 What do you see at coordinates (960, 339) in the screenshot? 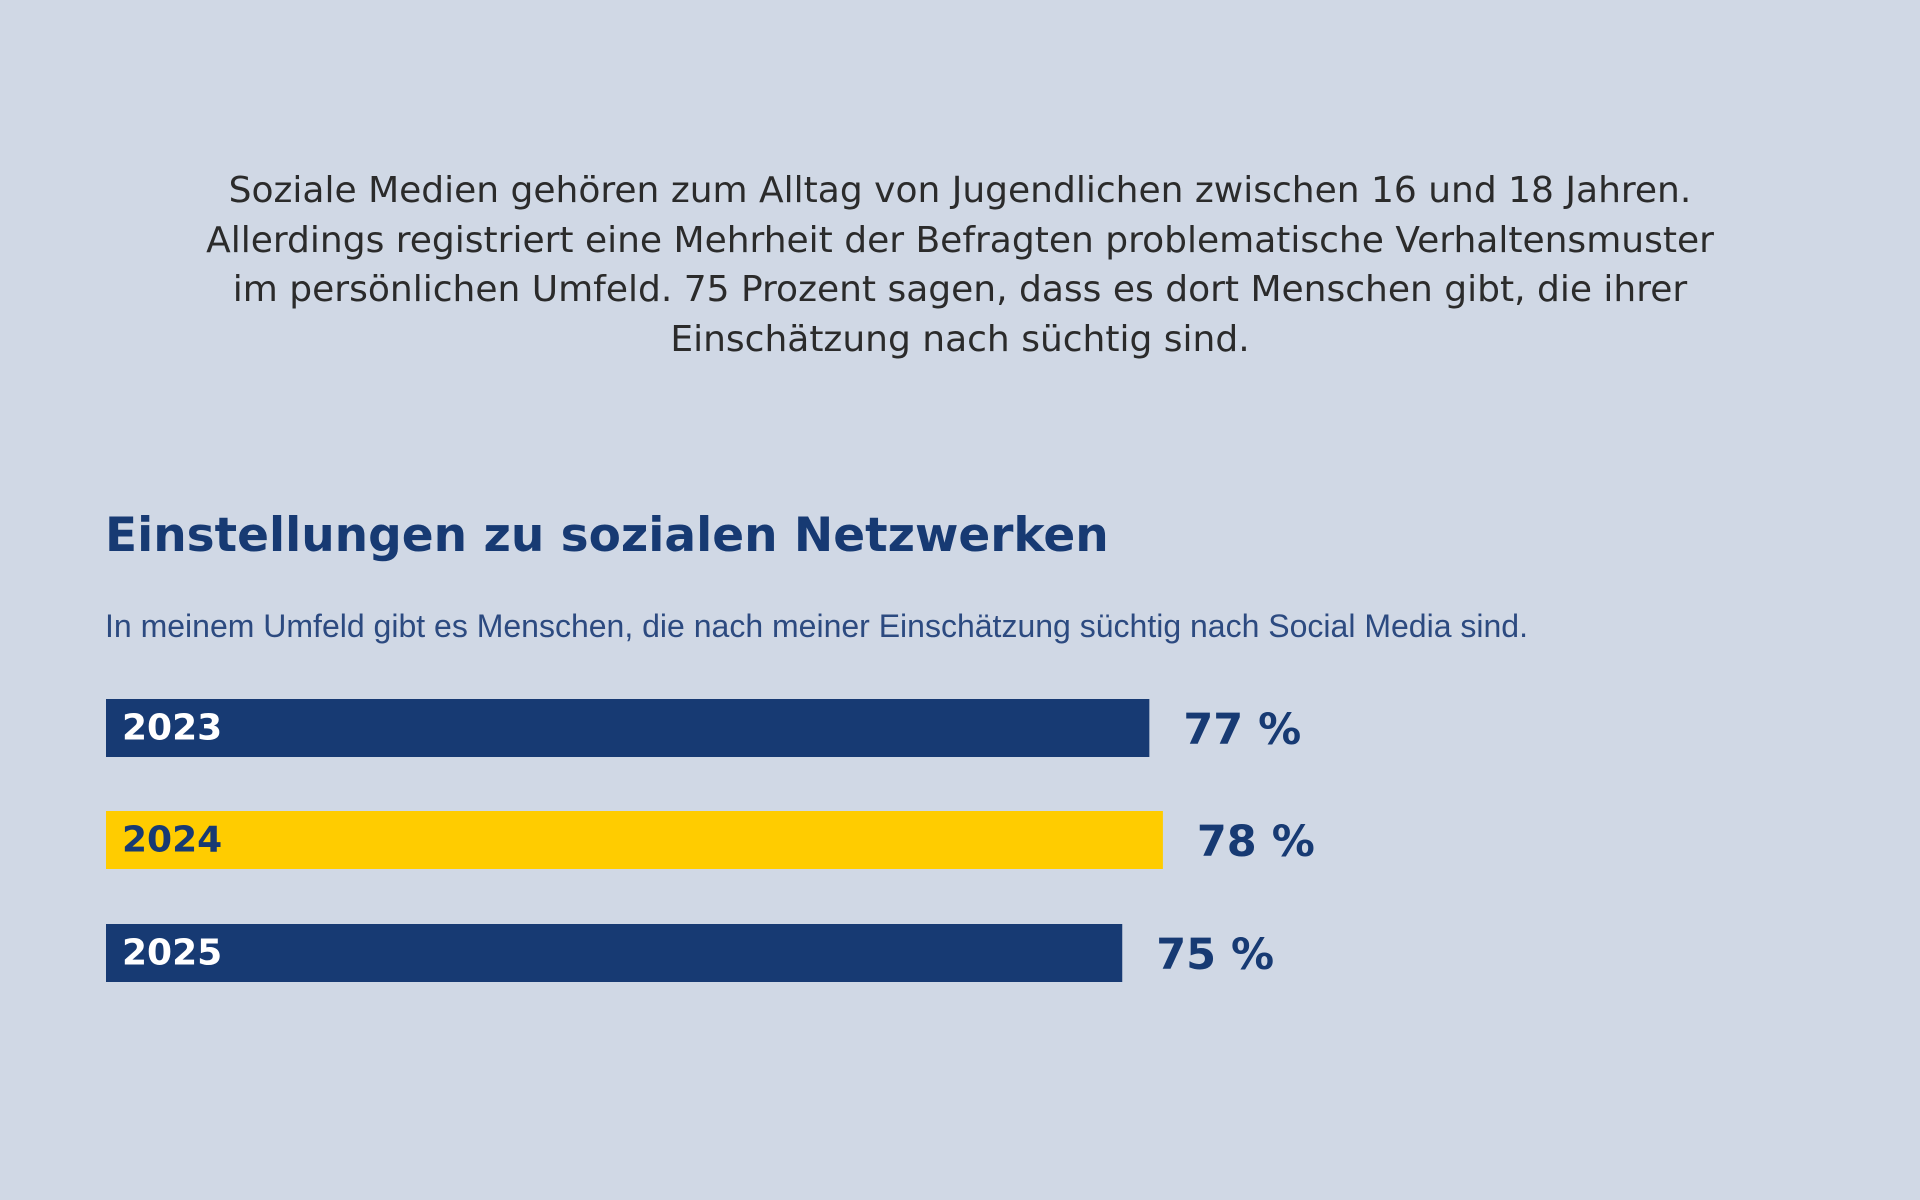
I see `intro-line: Einschätzung nach süchtig sind.` at bounding box center [960, 339].